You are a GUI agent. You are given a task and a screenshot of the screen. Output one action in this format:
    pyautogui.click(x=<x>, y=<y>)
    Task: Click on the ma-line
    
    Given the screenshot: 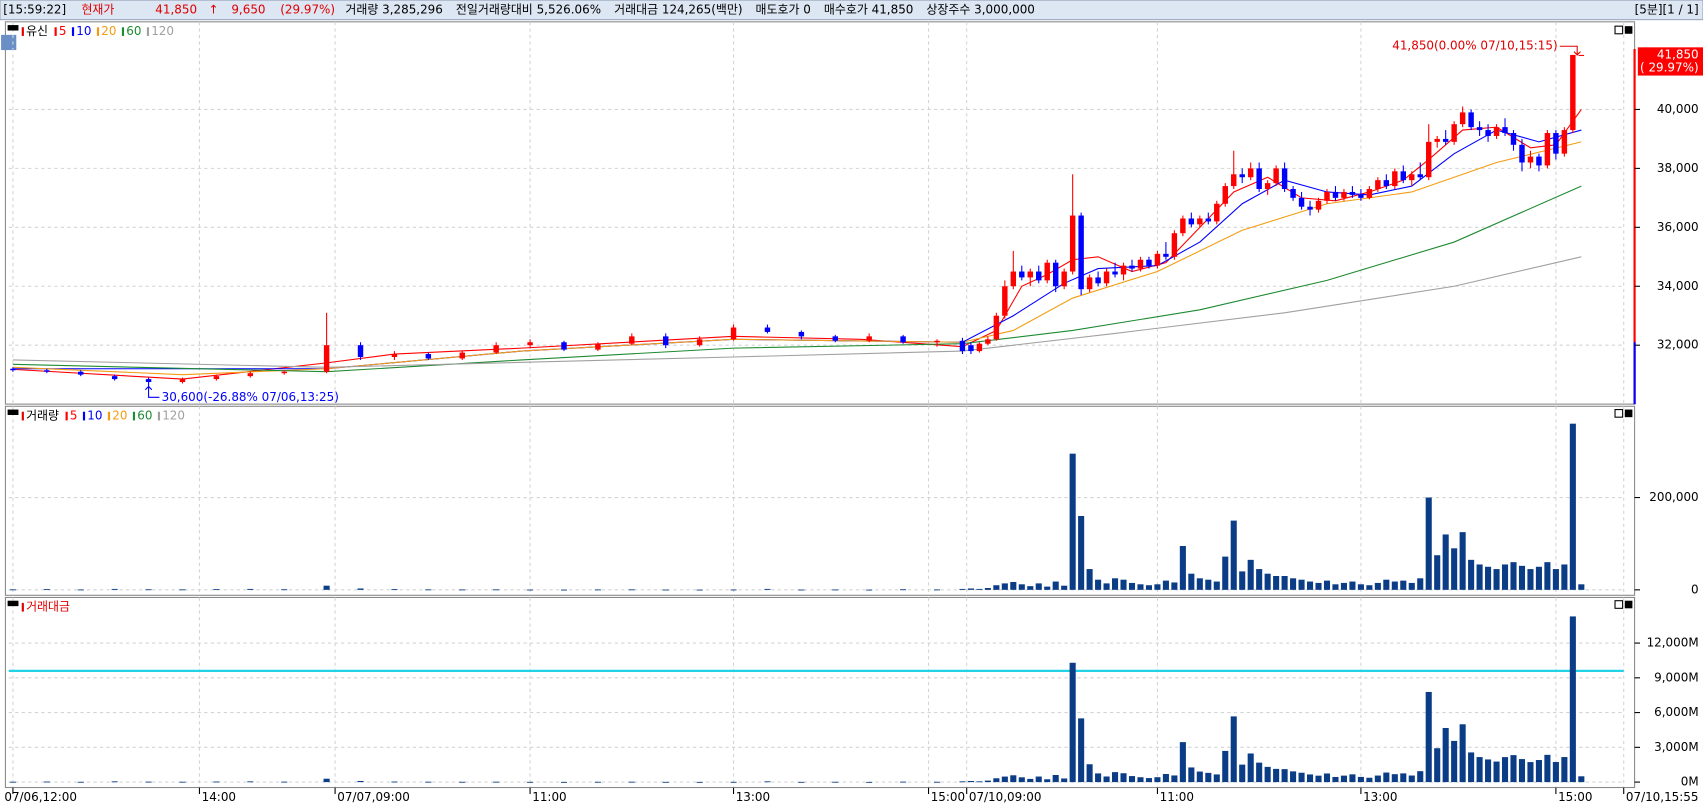 What is the action you would take?
    pyautogui.click(x=797, y=312)
    